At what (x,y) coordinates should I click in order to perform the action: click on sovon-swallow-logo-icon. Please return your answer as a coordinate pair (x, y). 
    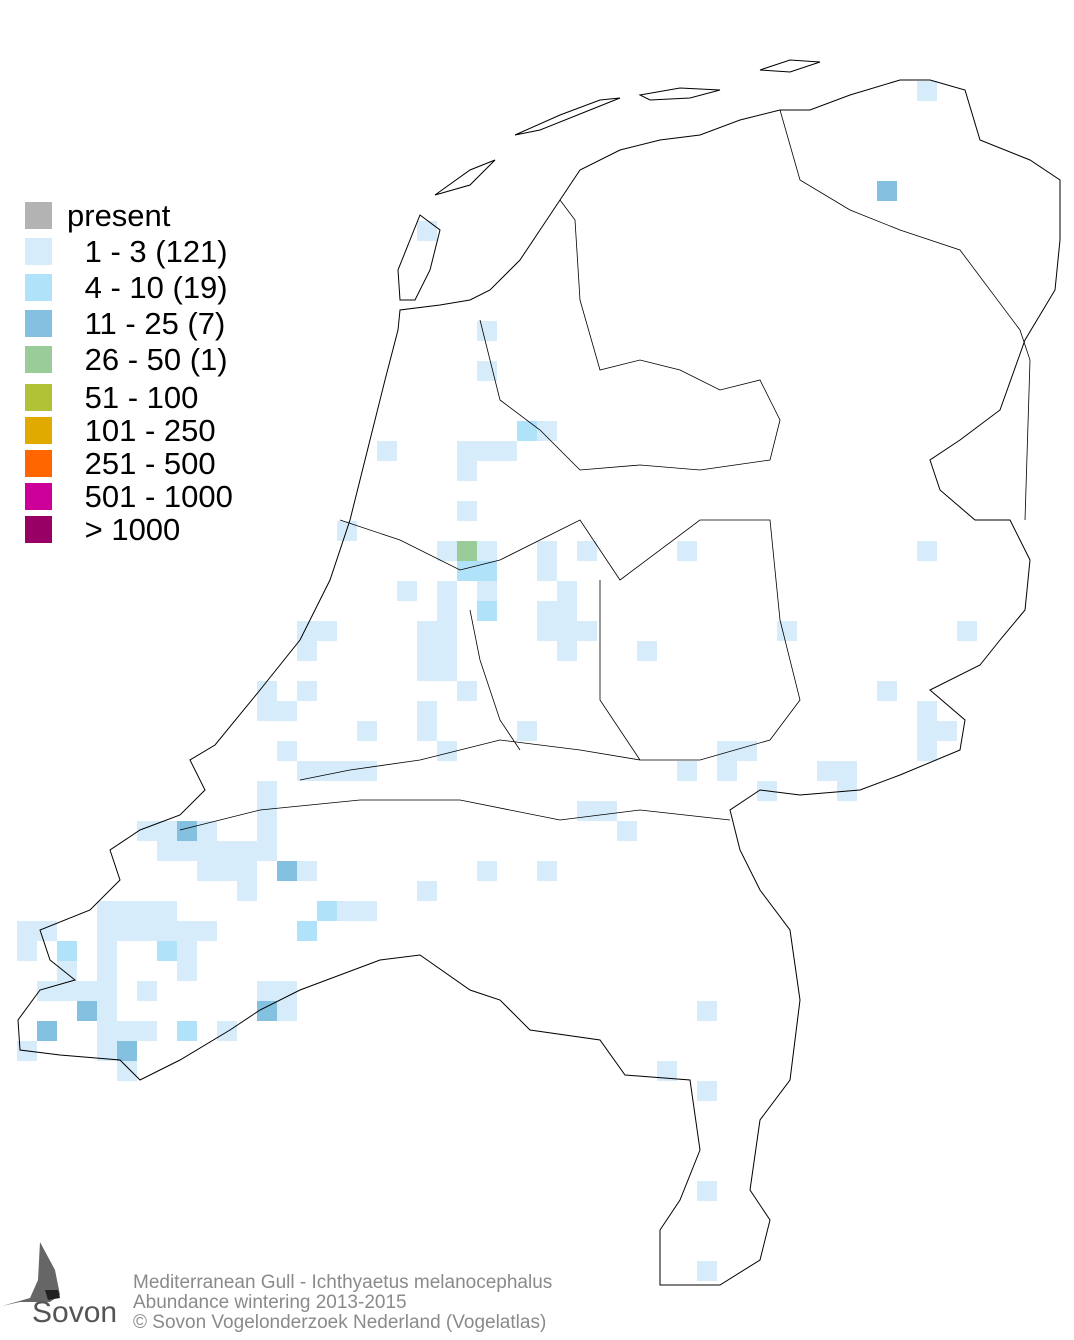
    Looking at the image, I should click on (31, 1274).